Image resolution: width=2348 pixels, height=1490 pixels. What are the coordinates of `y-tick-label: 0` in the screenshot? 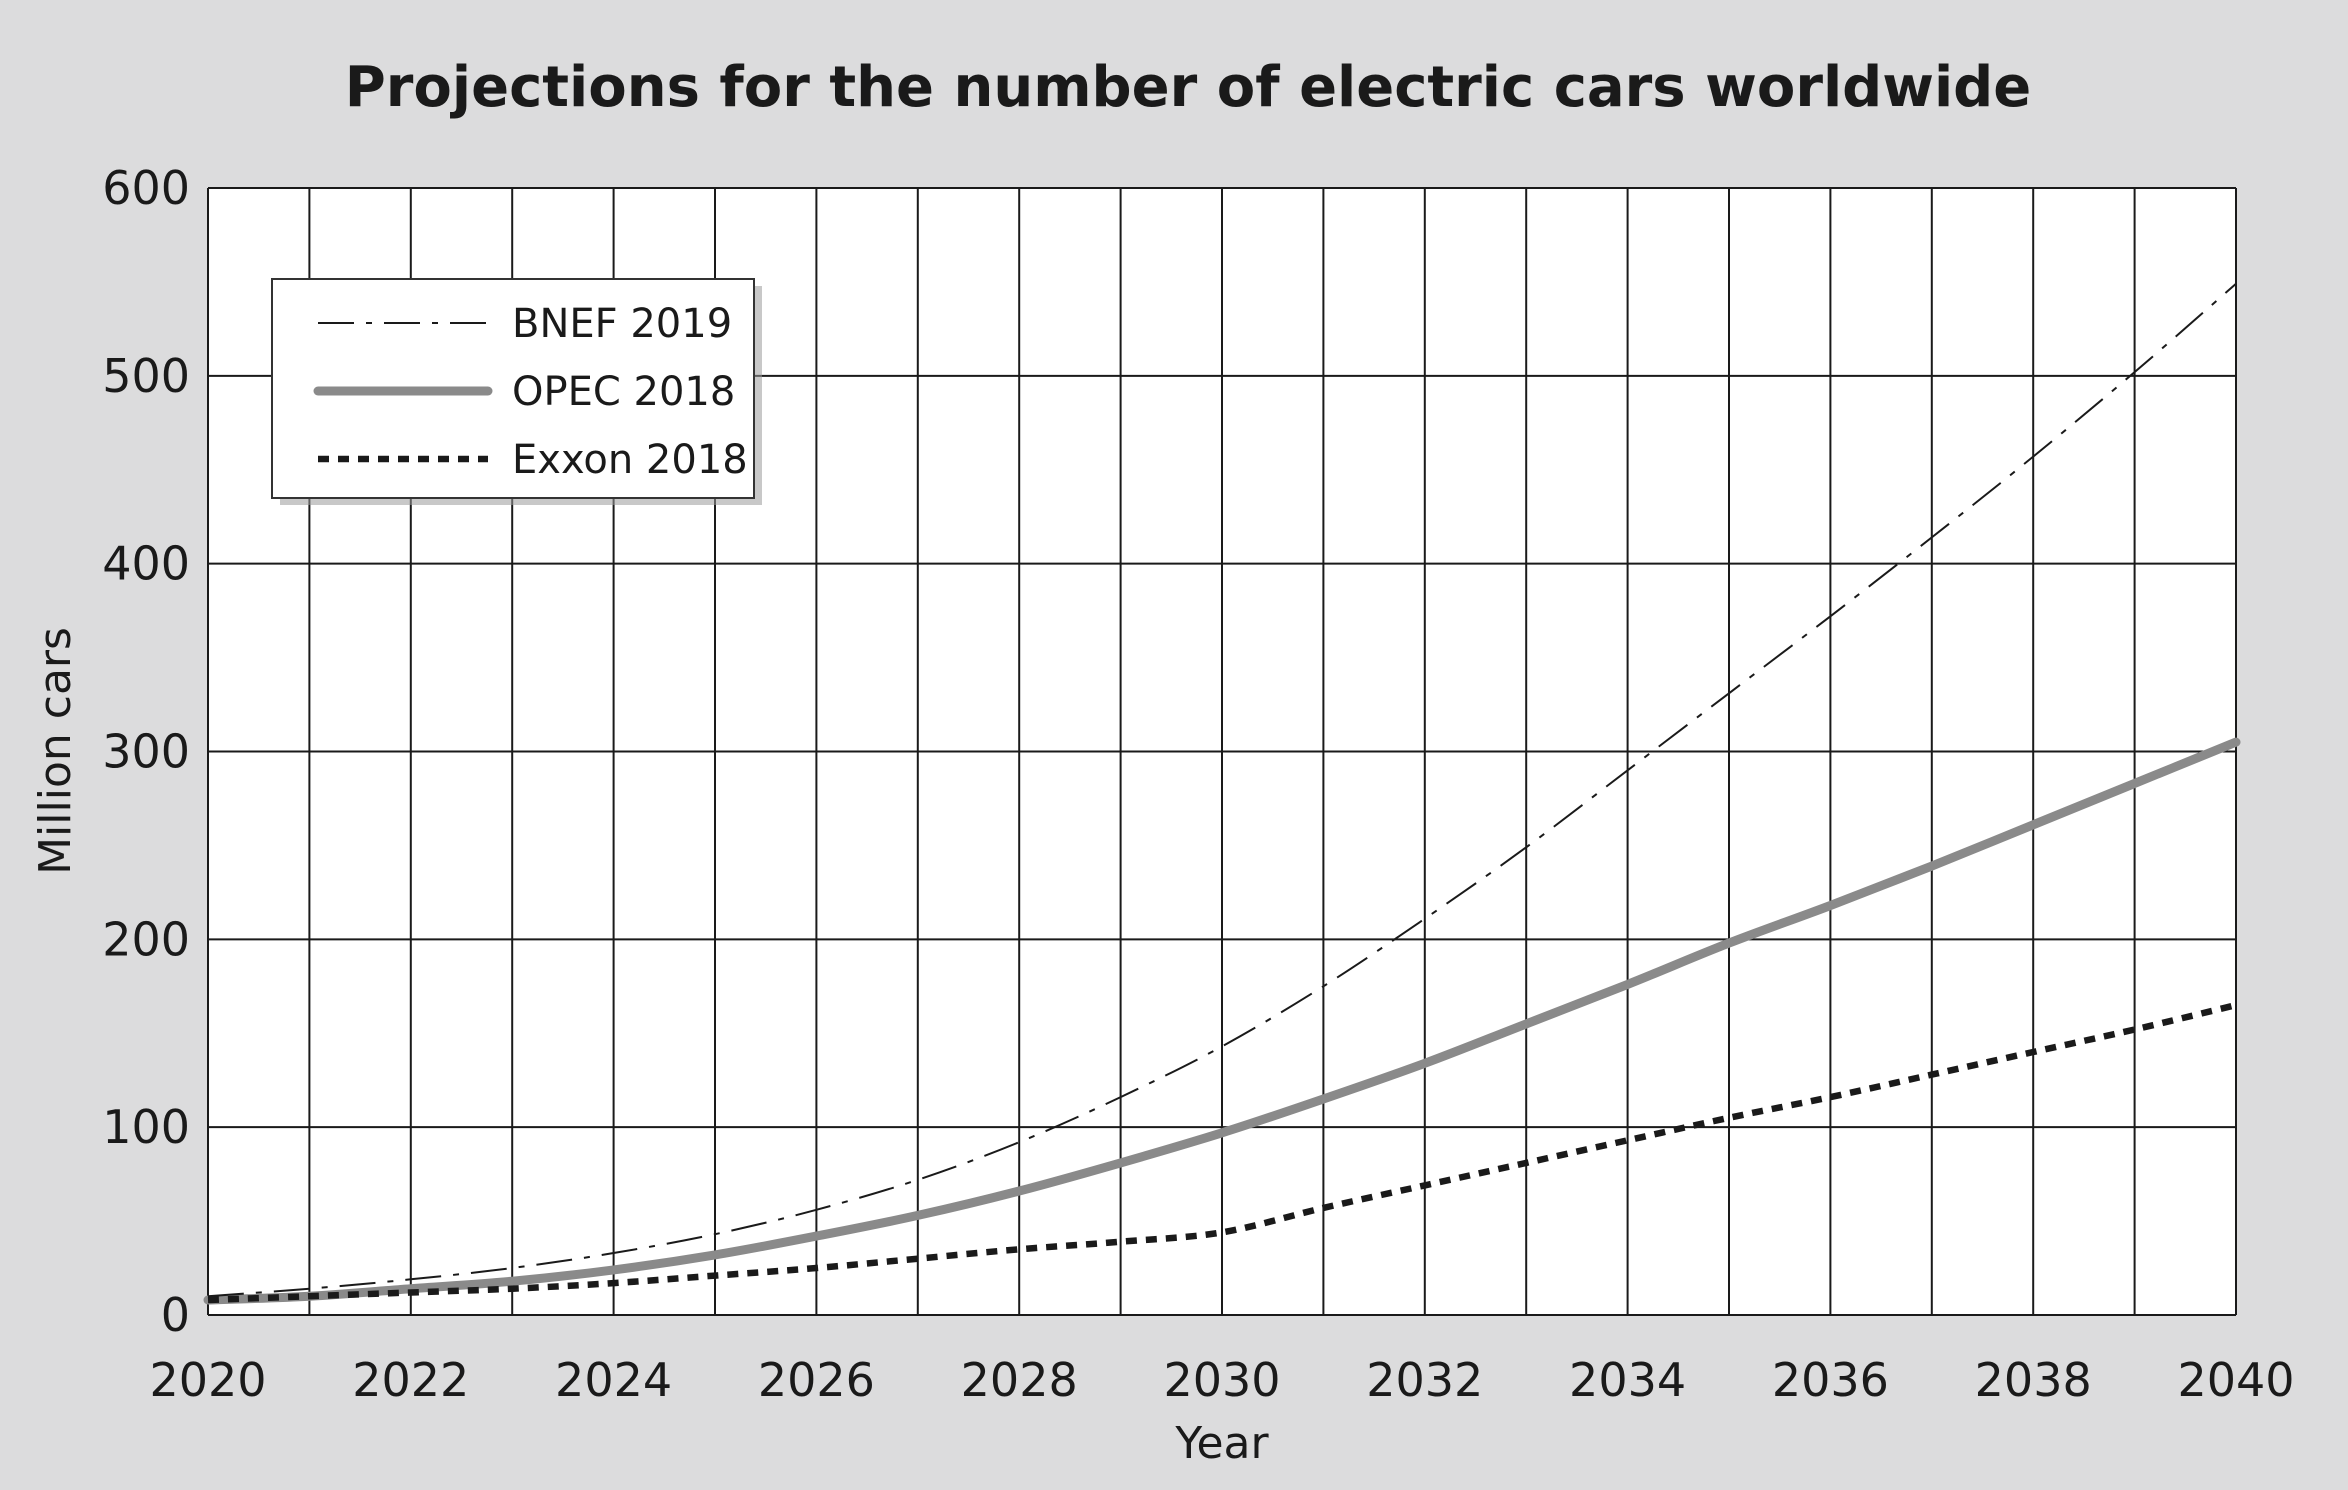 It's located at (175, 1315).